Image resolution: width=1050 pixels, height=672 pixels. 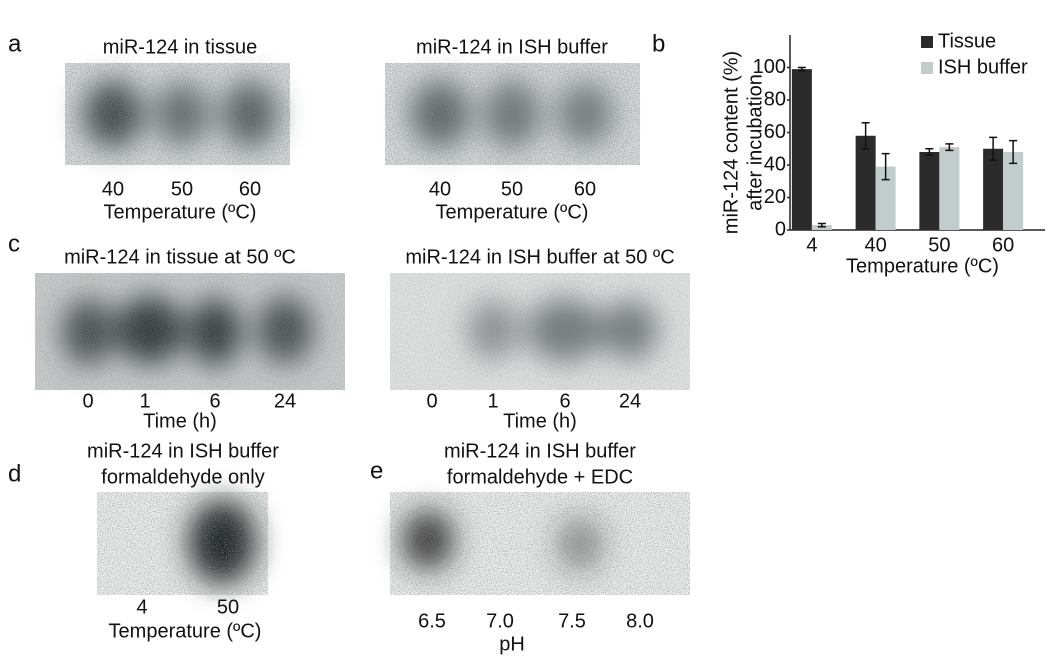 What do you see at coordinates (658, 43) in the screenshot?
I see `panel-letter: b` at bounding box center [658, 43].